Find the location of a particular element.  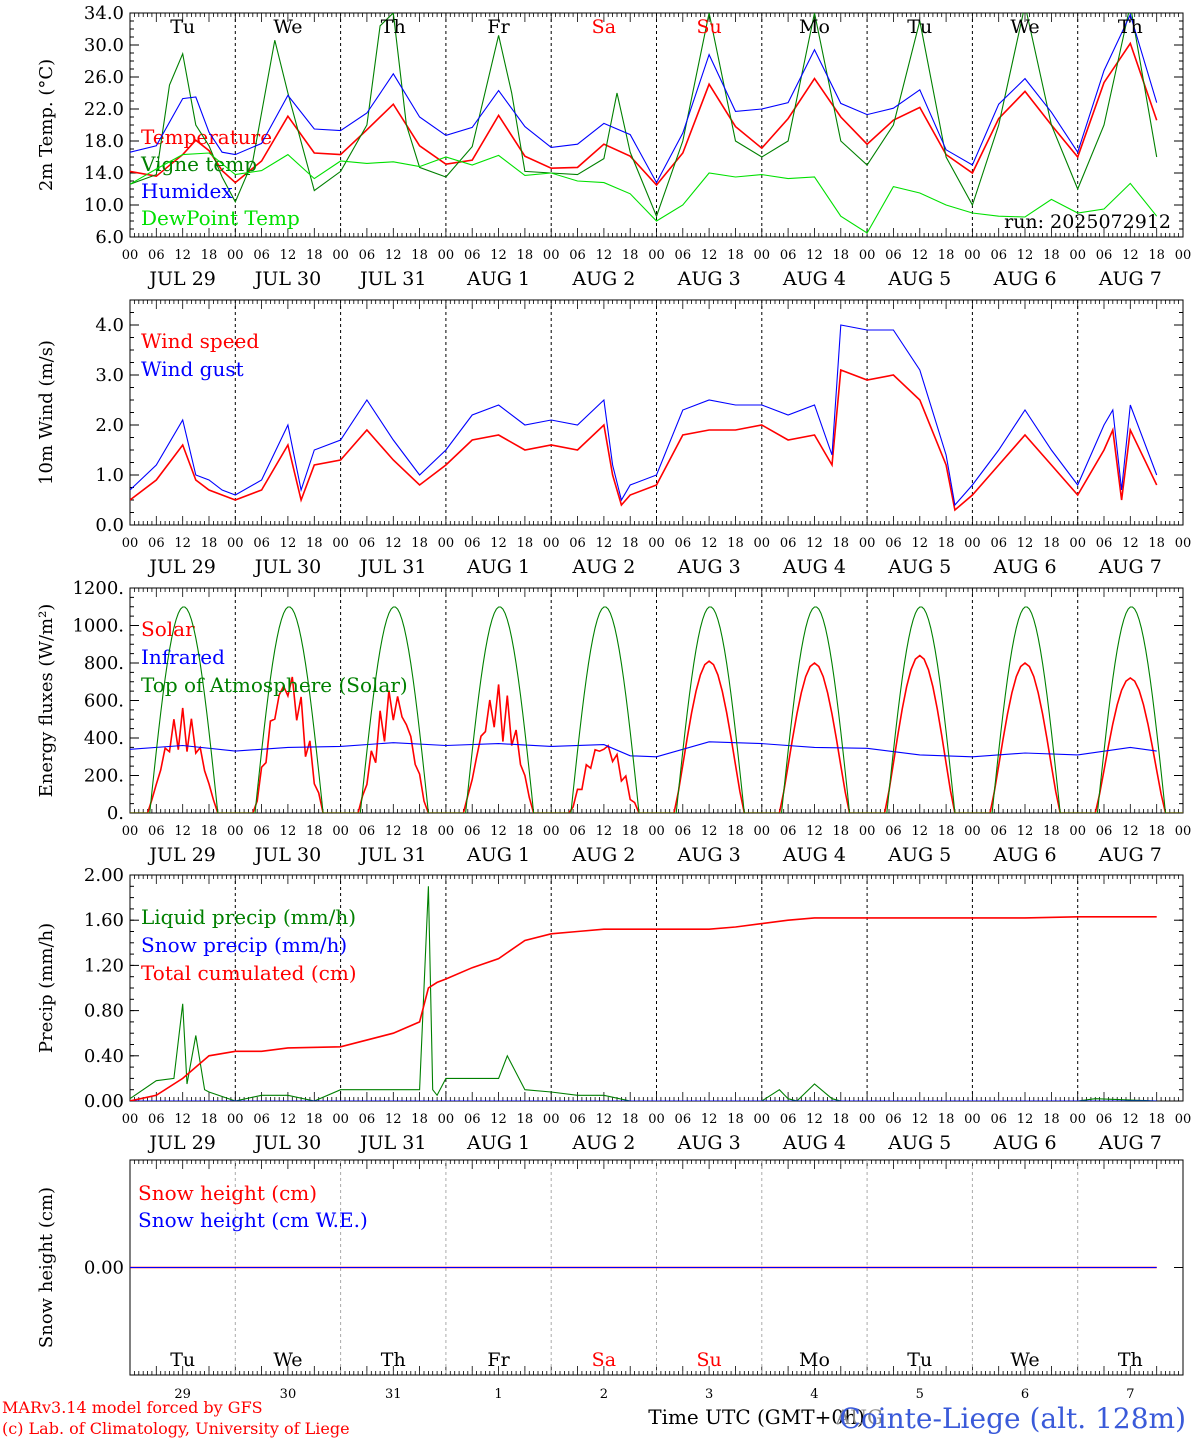

weekday-label-bottom: Mo is located at coordinates (814, 1360).